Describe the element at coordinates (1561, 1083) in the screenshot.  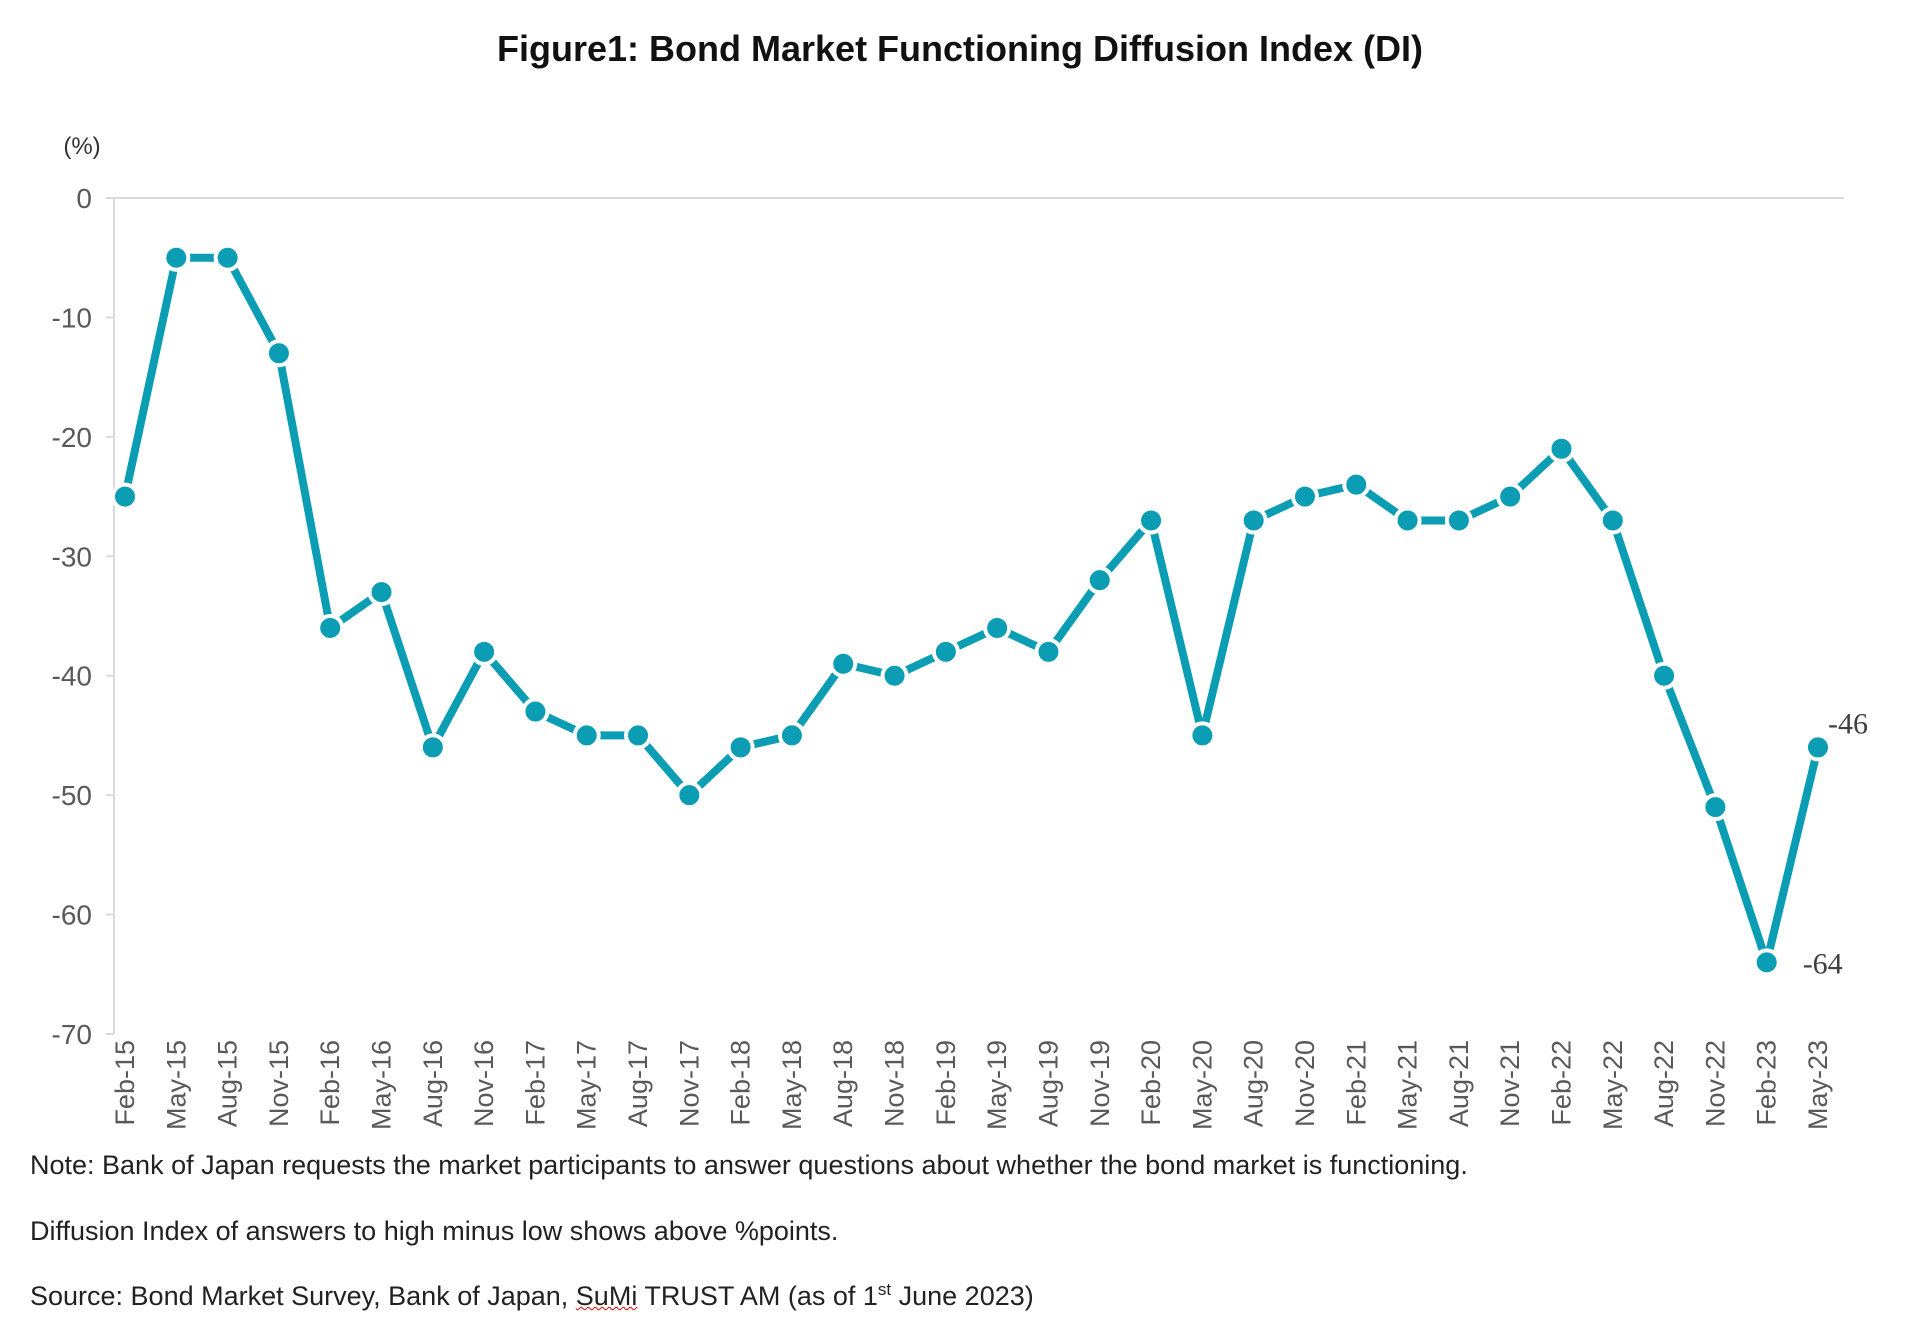
I see `x-tick-label: Feb-22` at that location.